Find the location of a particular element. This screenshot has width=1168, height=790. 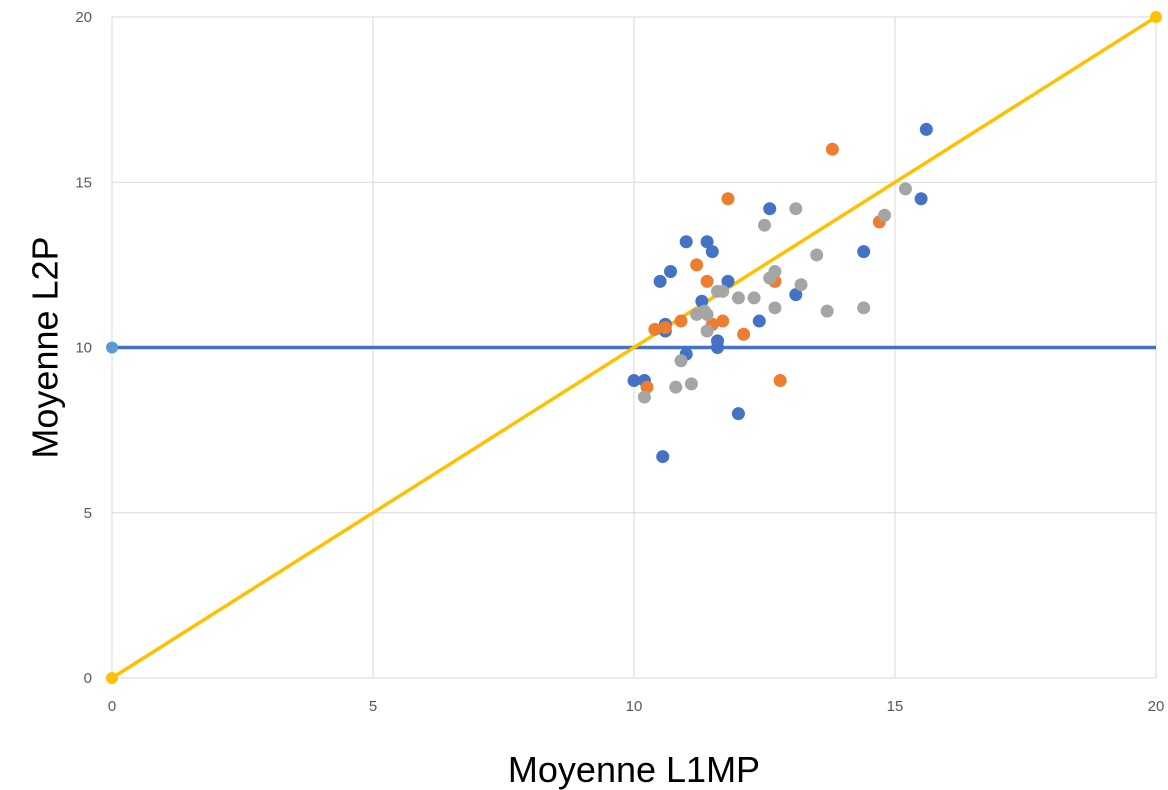

data-points is located at coordinates (780, 293).